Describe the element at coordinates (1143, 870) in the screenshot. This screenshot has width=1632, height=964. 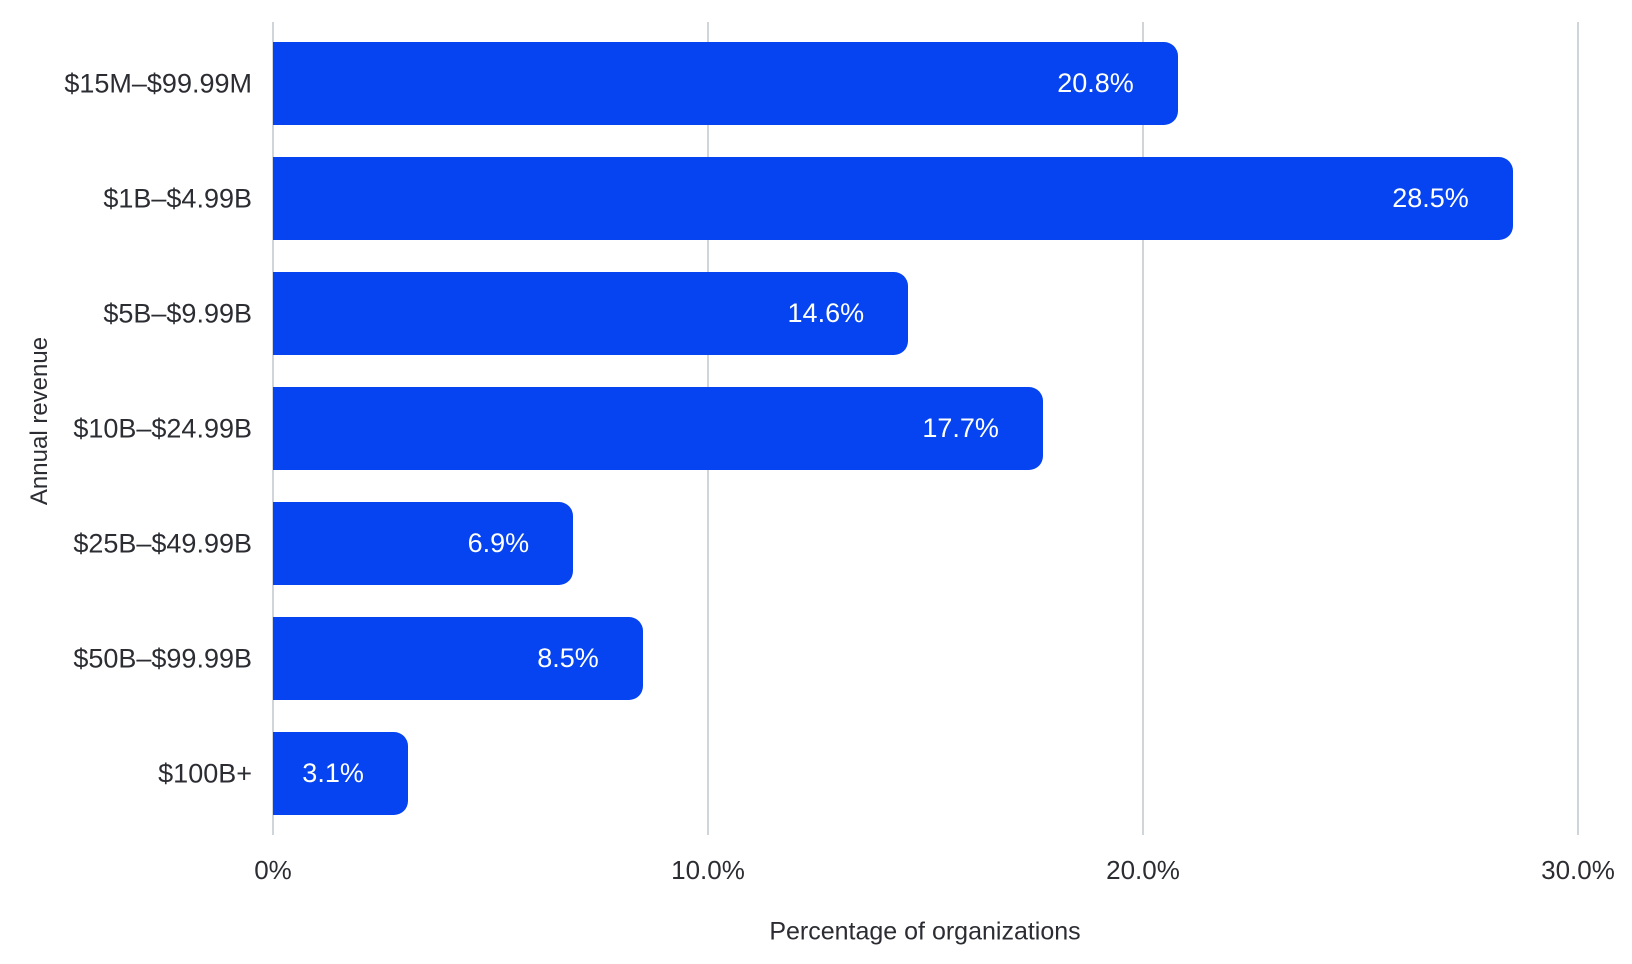
I see `x-tick-label: 20.0%` at that location.